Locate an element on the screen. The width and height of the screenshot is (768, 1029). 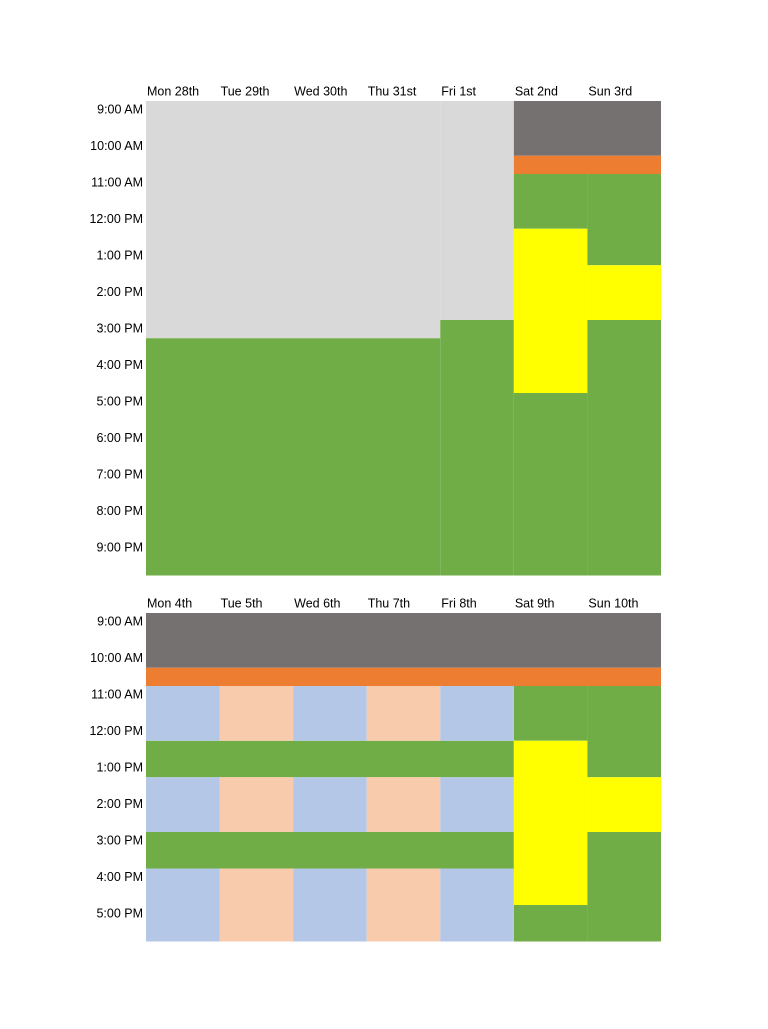
day-header: Sat 9th is located at coordinates (535, 603).